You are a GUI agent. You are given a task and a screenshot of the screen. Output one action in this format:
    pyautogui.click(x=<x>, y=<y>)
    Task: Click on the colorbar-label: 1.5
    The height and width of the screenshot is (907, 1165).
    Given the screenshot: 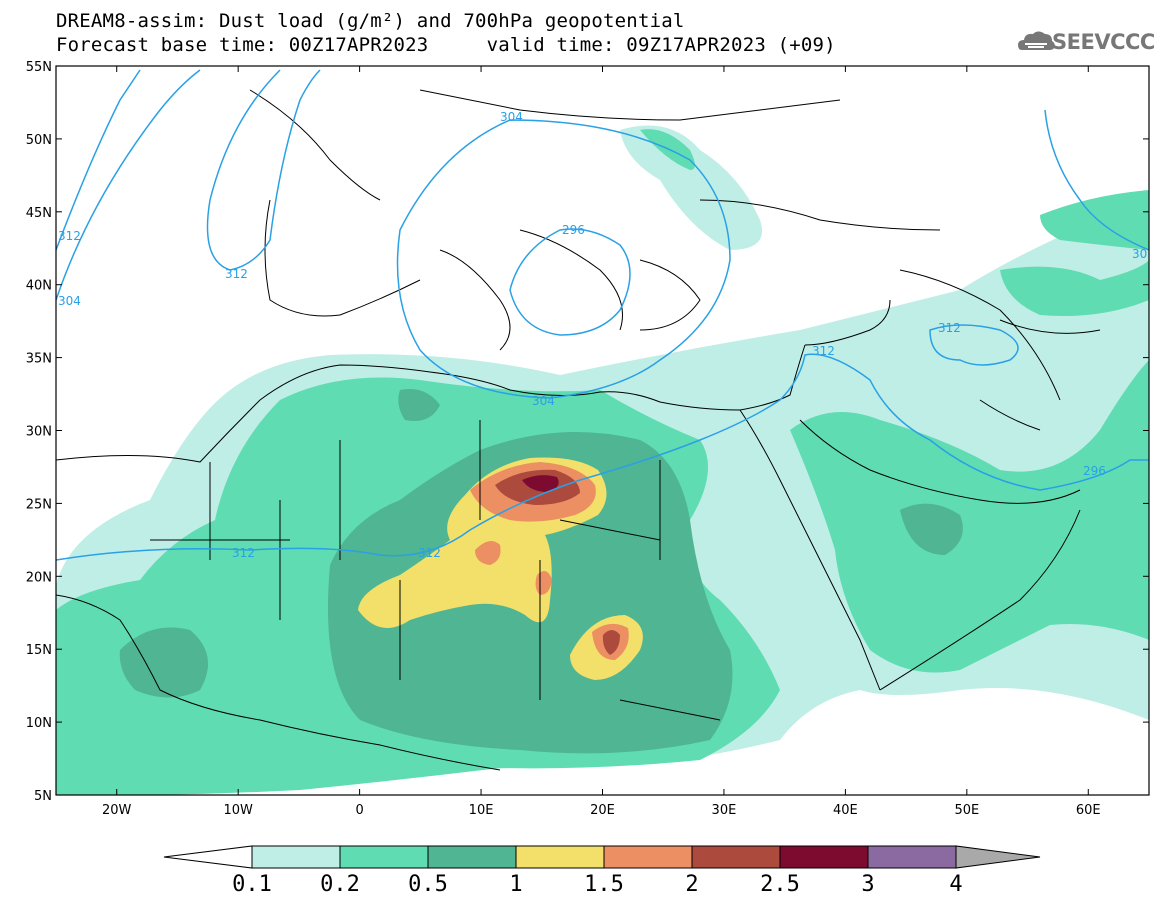 What is the action you would take?
    pyautogui.click(x=604, y=884)
    